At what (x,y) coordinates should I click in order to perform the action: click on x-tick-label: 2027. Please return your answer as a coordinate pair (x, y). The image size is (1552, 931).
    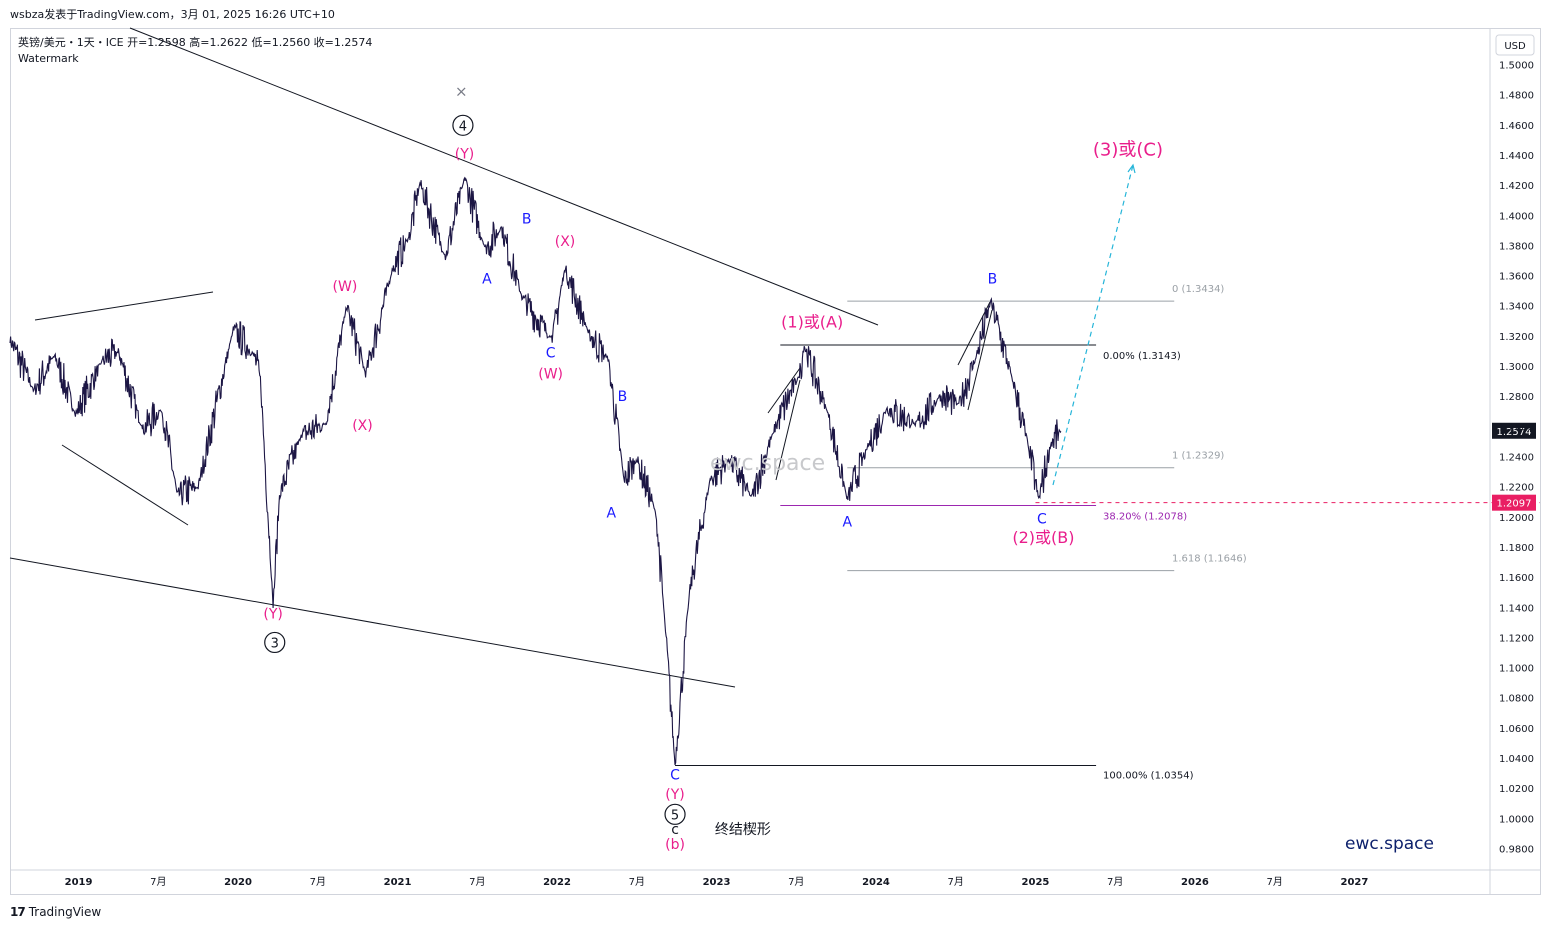
    Looking at the image, I should click on (1355, 882).